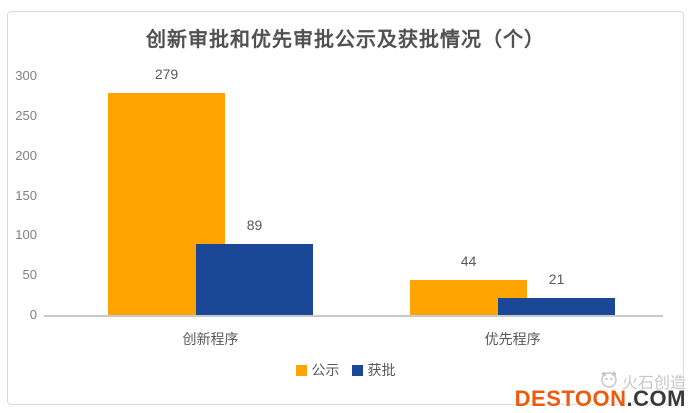 The height and width of the screenshot is (413, 691). Describe the element at coordinates (26, 235) in the screenshot. I see `y-axis-tick-label: 100` at that location.